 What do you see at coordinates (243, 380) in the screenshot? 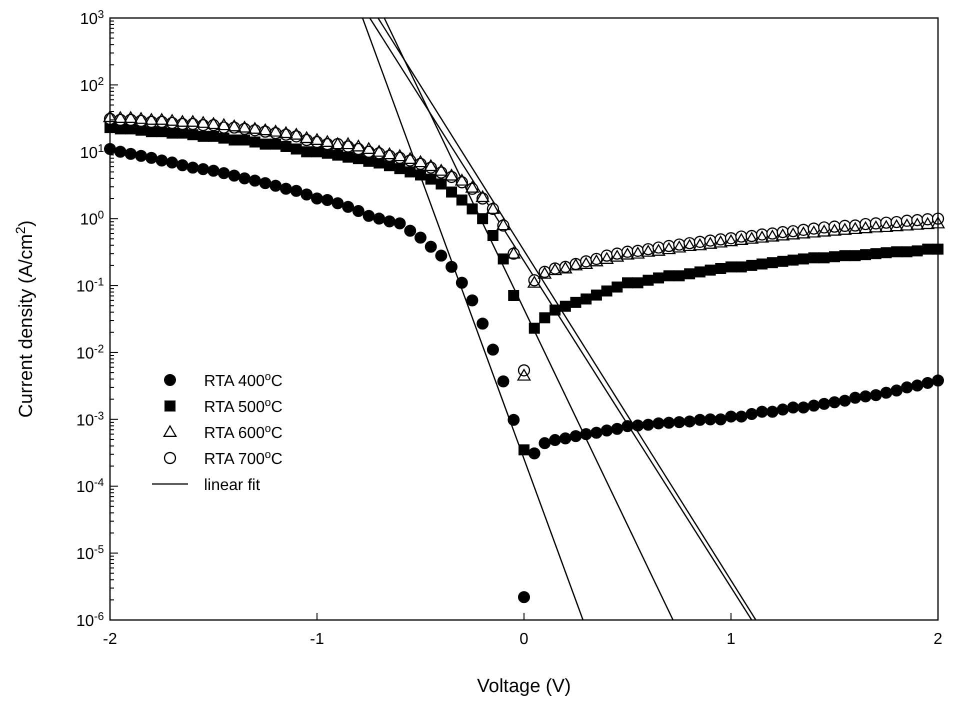
I see `legend-label: RTA 400$^{o}$C` at bounding box center [243, 380].